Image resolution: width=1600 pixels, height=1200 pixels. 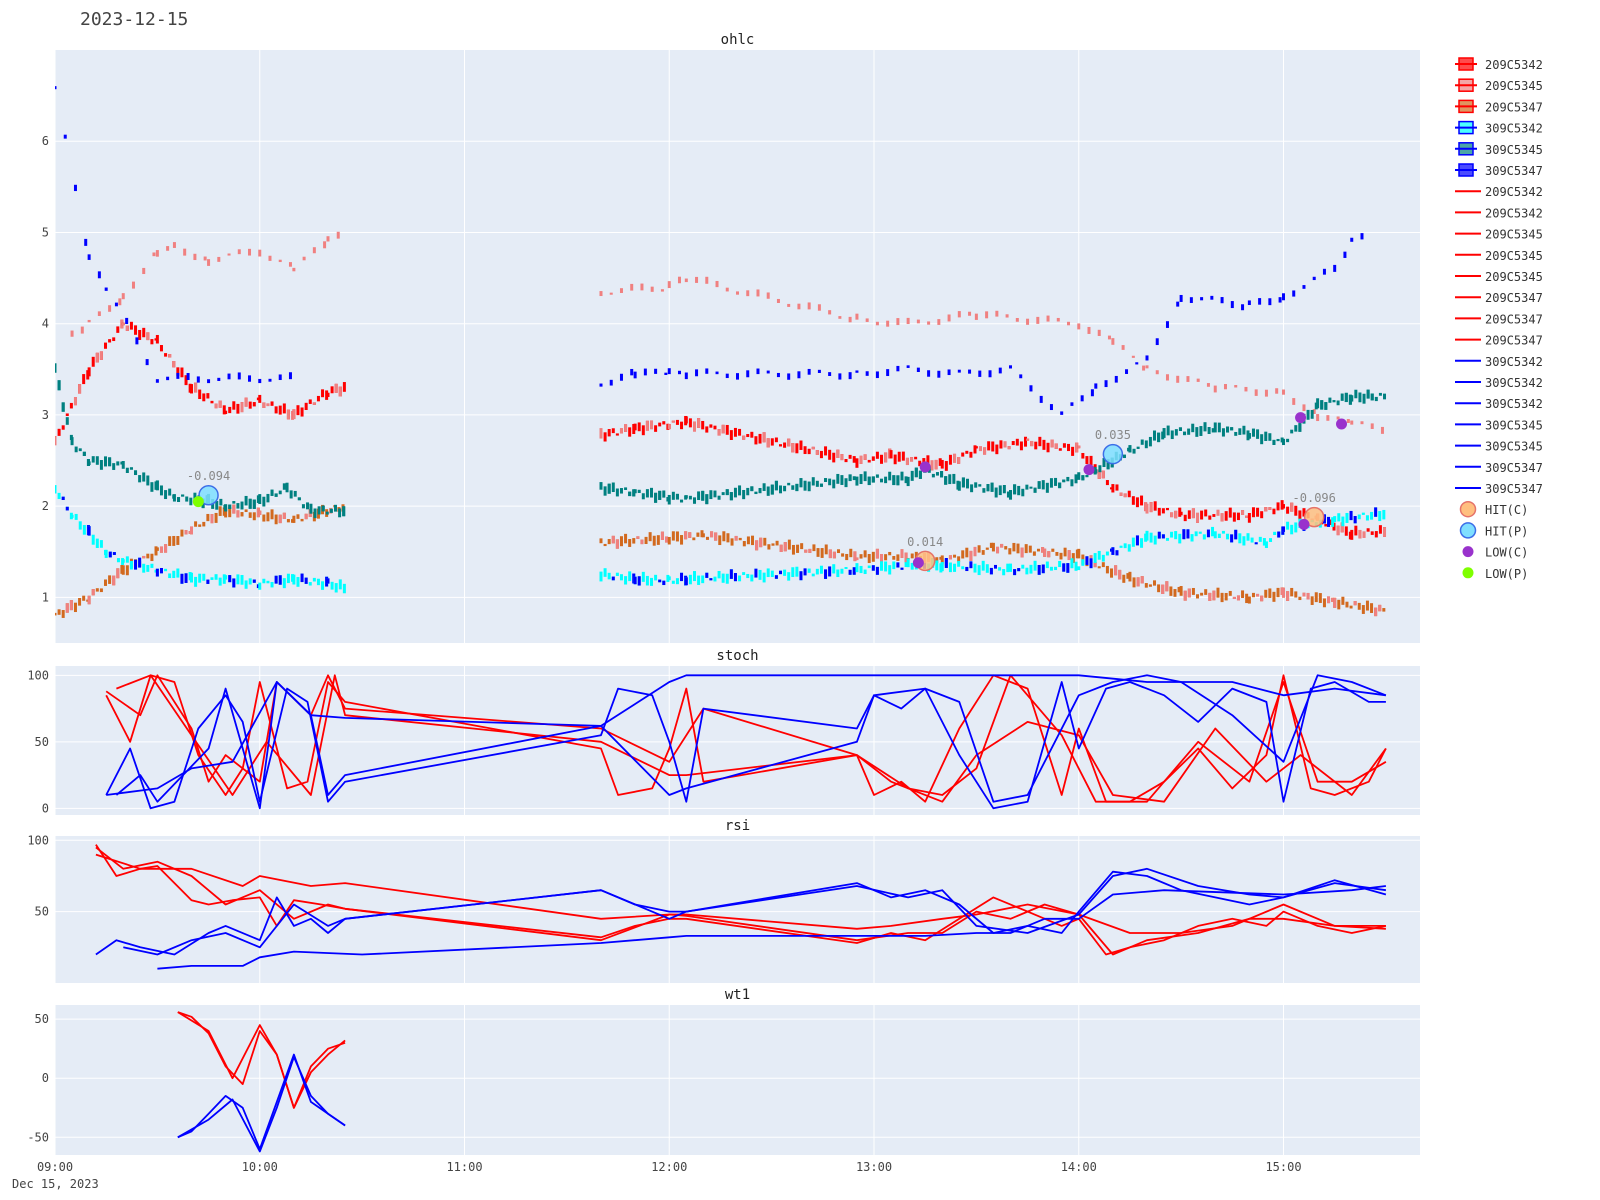 What do you see at coordinates (1495, 574) in the screenshot?
I see `legend-item: LOW(P)` at bounding box center [1495, 574].